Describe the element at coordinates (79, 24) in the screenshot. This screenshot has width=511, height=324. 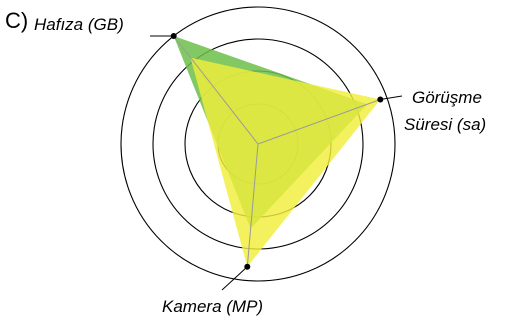
I see `axis-label-hafiza: Hafıza (GB)` at that location.